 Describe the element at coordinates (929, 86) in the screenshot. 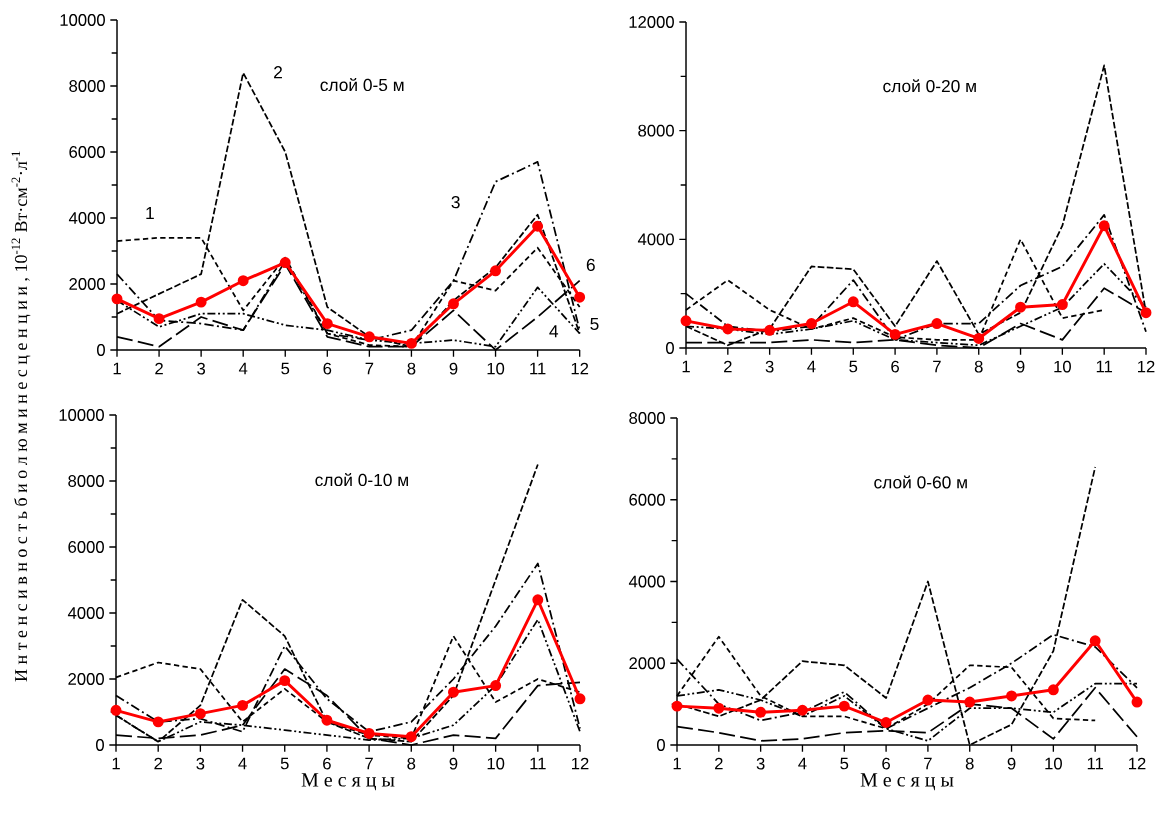

I see `text: слой 0-20 м` at that location.